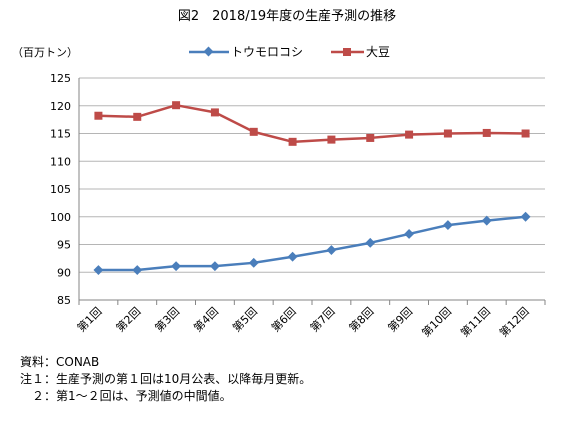 The image size is (574, 428). Describe the element at coordinates (322, 319) in the screenshot. I see `x-tick-label: 第7回` at that location.